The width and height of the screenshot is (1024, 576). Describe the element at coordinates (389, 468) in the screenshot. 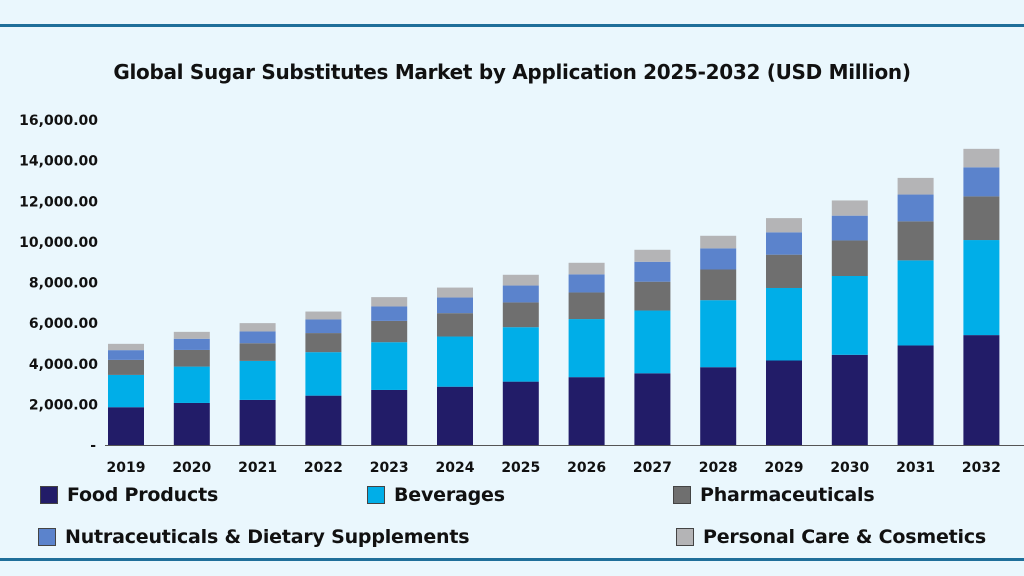

I see `x-tick-label: 2023` at that location.